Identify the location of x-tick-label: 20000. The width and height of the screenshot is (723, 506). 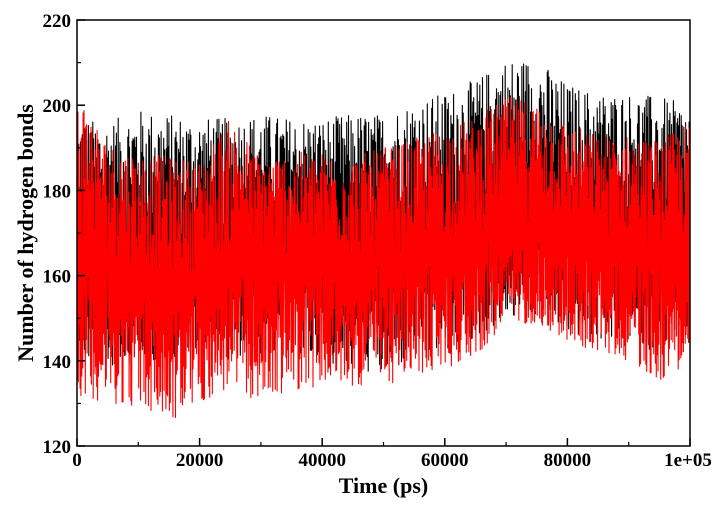
(200, 460).